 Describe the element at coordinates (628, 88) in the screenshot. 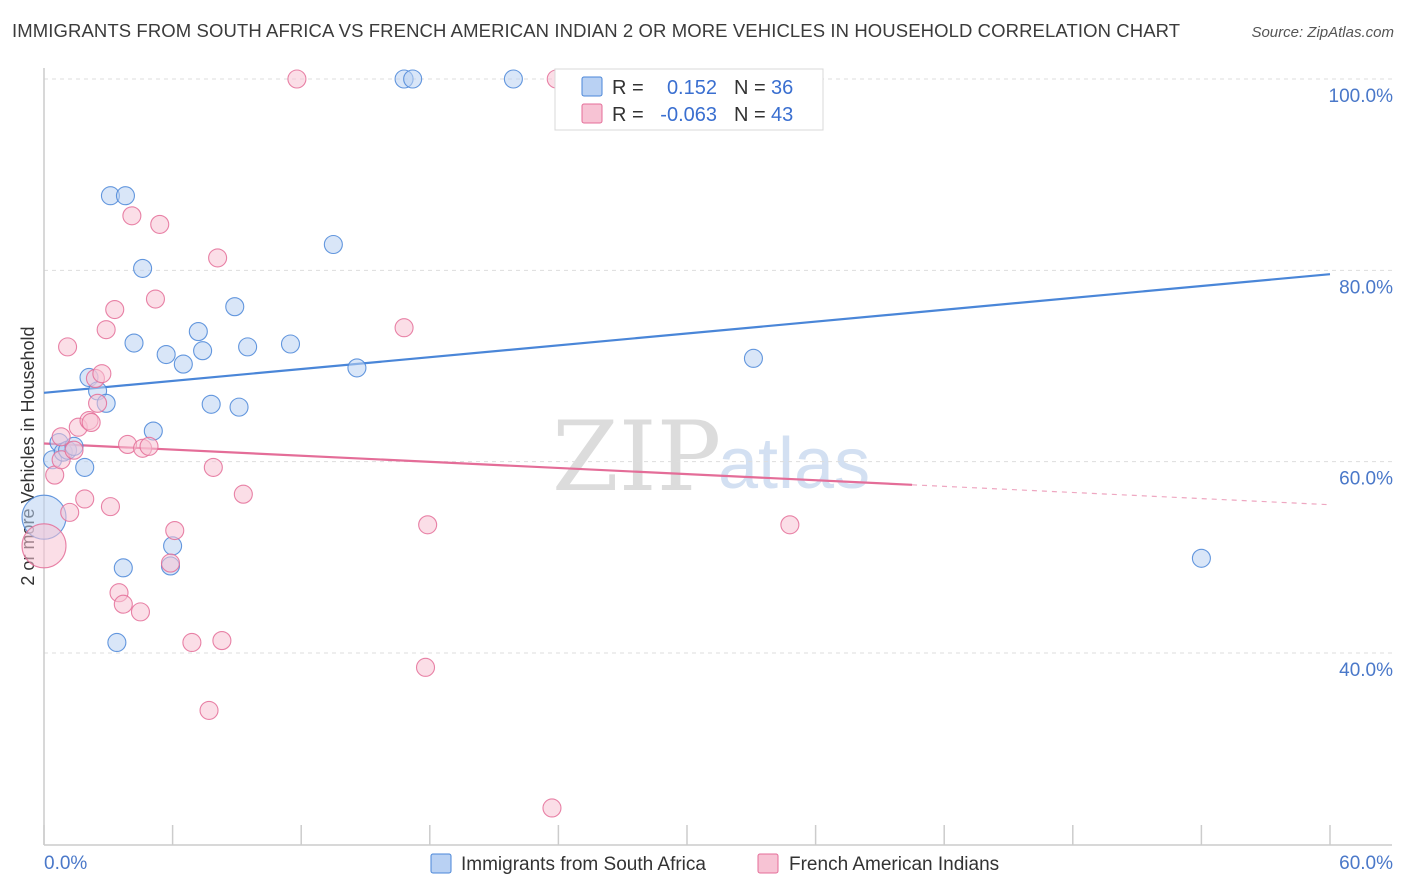

I see `legend-r-label-1: R =` at that location.